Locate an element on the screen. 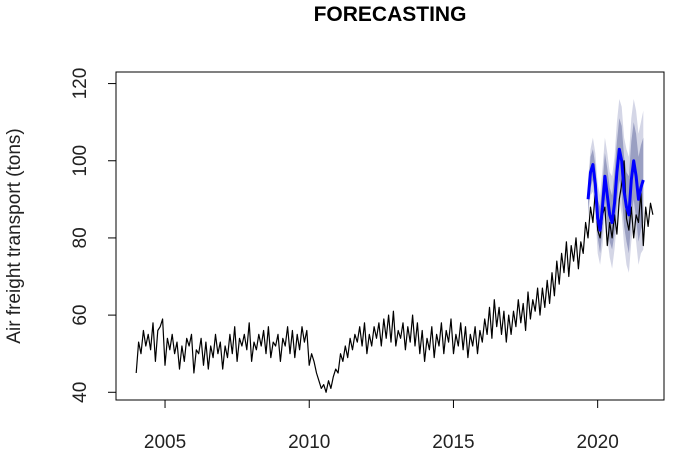  x-tick-label: 2015 is located at coordinates (453, 442).